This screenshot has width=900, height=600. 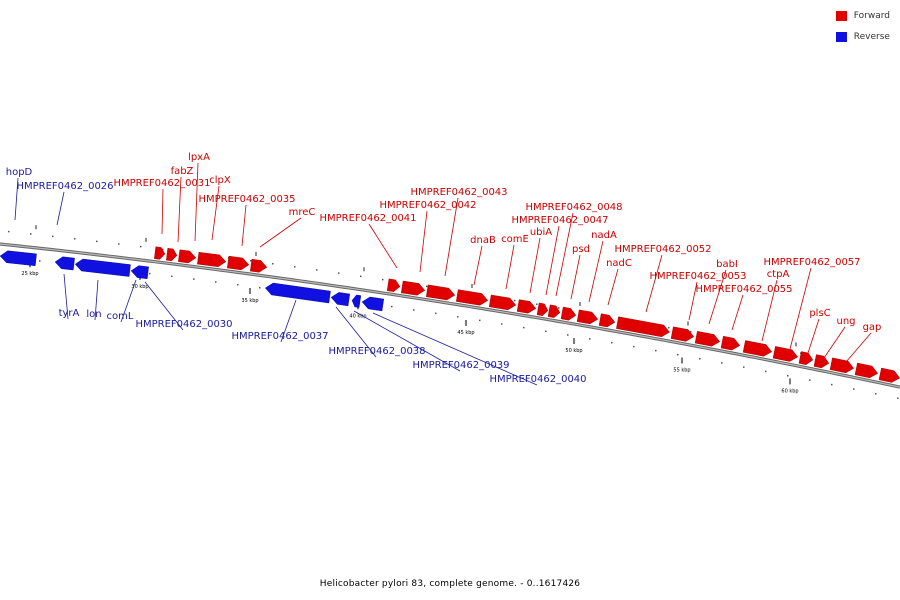 I want to click on gene-label-reverse: tyrA, so click(x=69, y=313).